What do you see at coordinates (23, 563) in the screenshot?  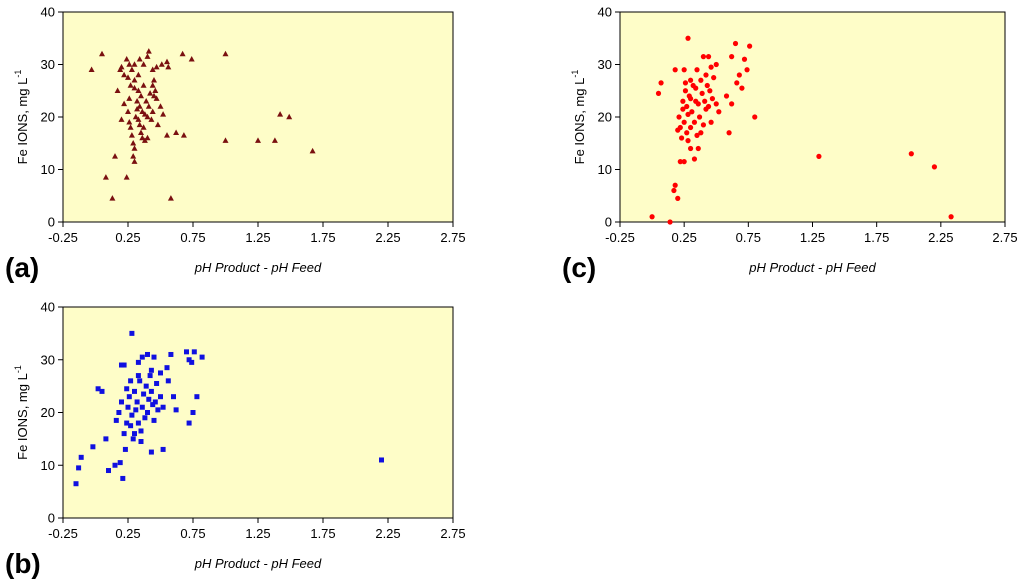 I see `panel-label: (b)` at bounding box center [23, 563].